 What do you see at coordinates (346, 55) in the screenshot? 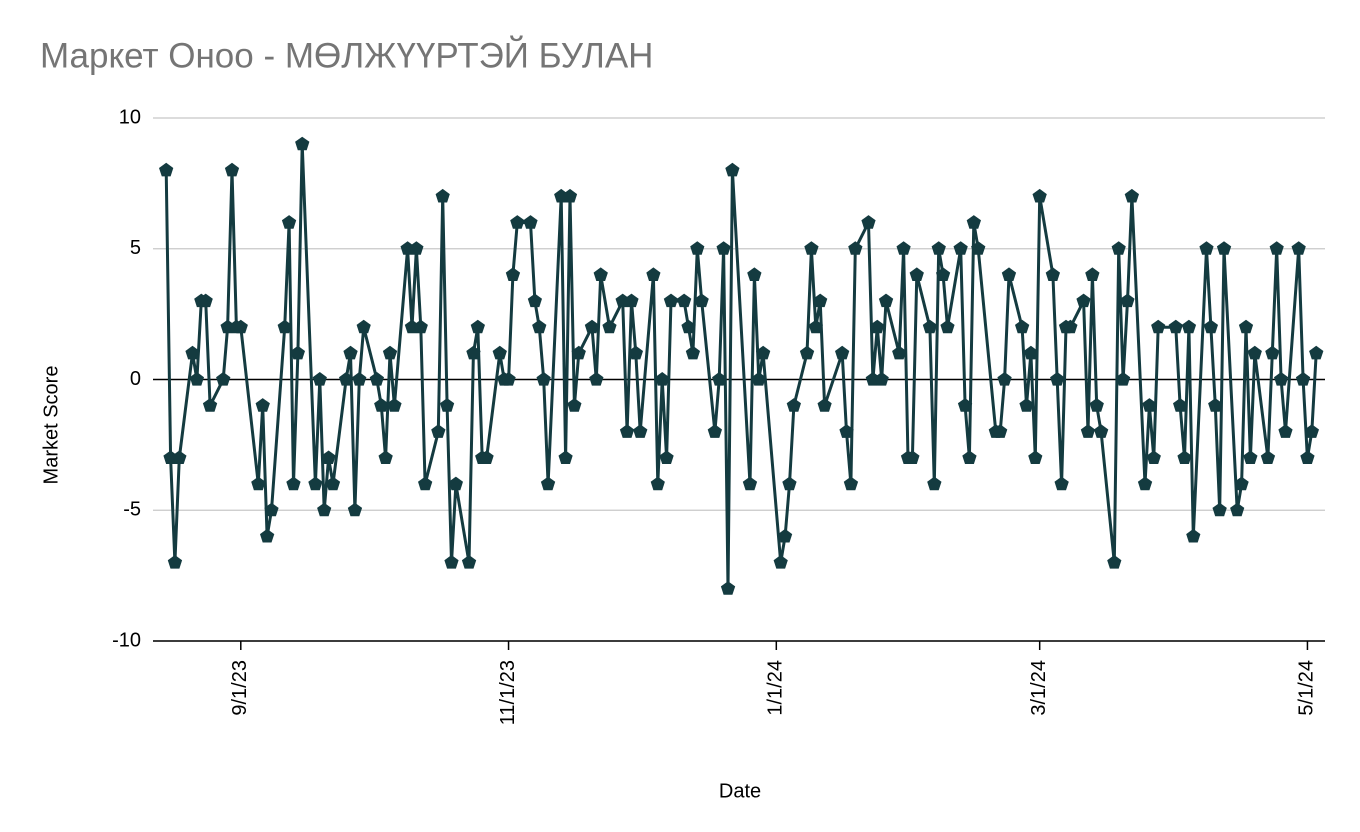
I see `chart-title: Маркет Оноо - МӨЛЖҮҮРТЭЙ БУЛАН` at bounding box center [346, 55].